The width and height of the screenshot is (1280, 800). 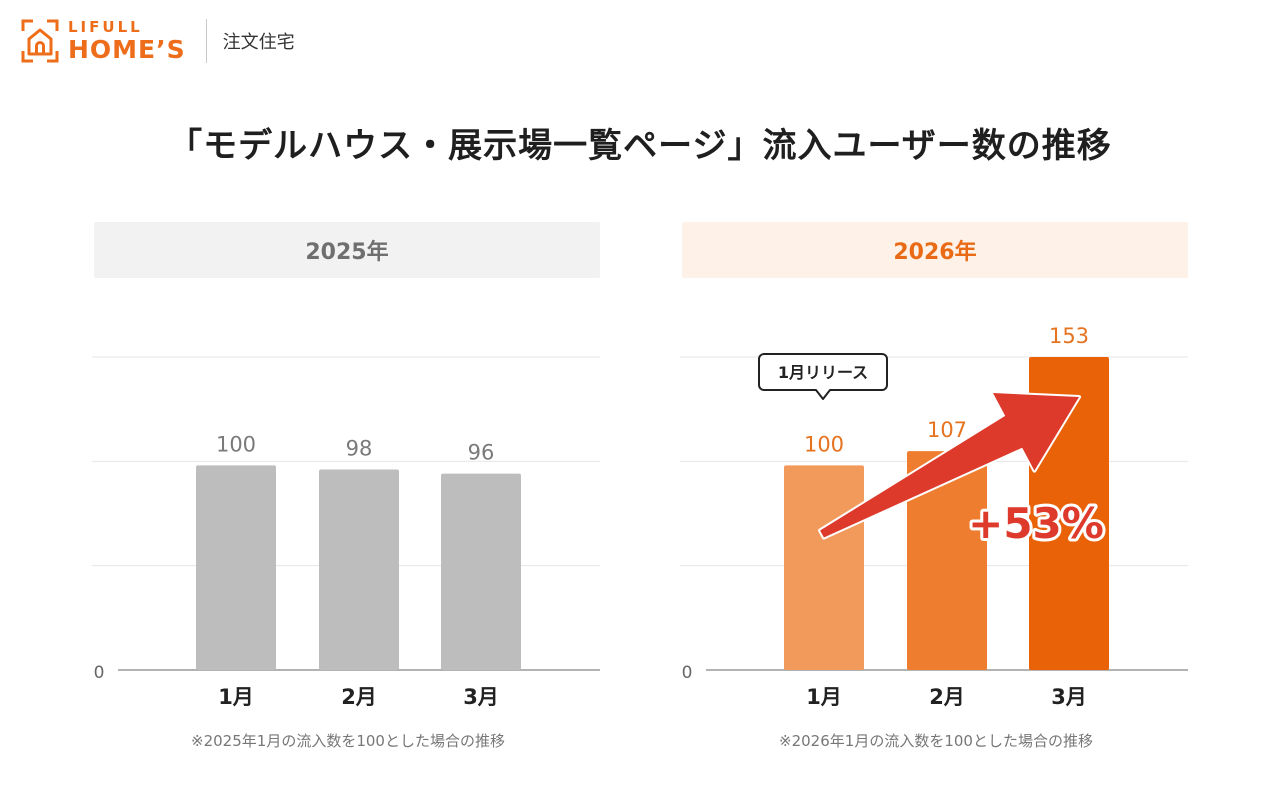 I want to click on callout-bubble, so click(x=823, y=376).